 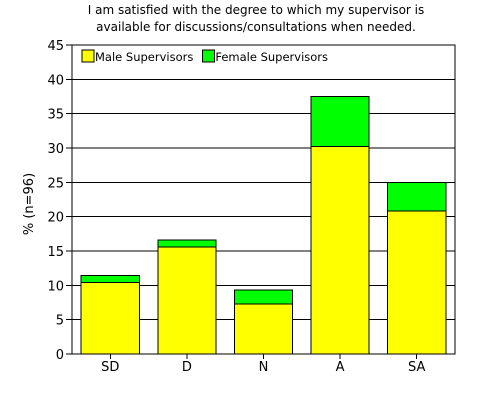 I want to click on legend-label-series-2: Female Supervisors, so click(x=271, y=57).